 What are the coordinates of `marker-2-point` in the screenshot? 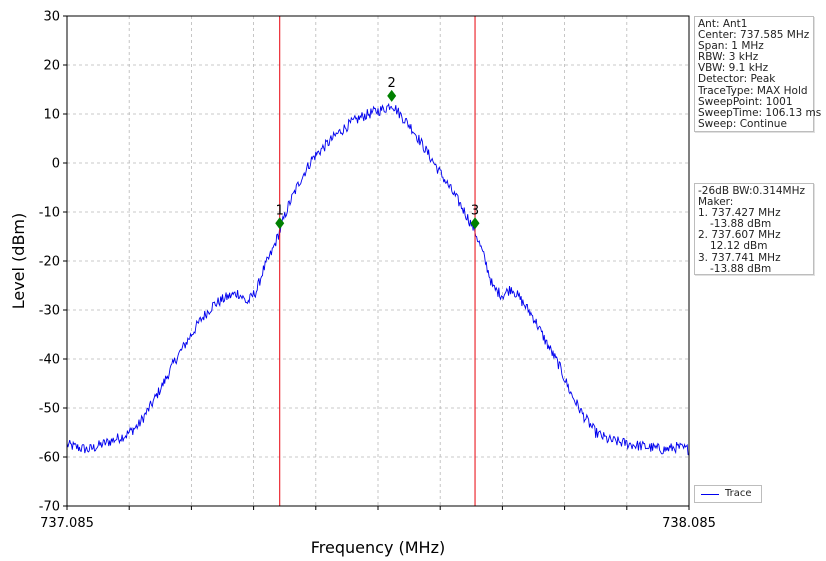 It's located at (392, 95).